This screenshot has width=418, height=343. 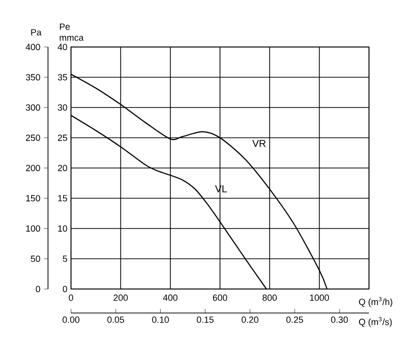 I want to click on y-tick-label: 400, so click(x=33, y=47).